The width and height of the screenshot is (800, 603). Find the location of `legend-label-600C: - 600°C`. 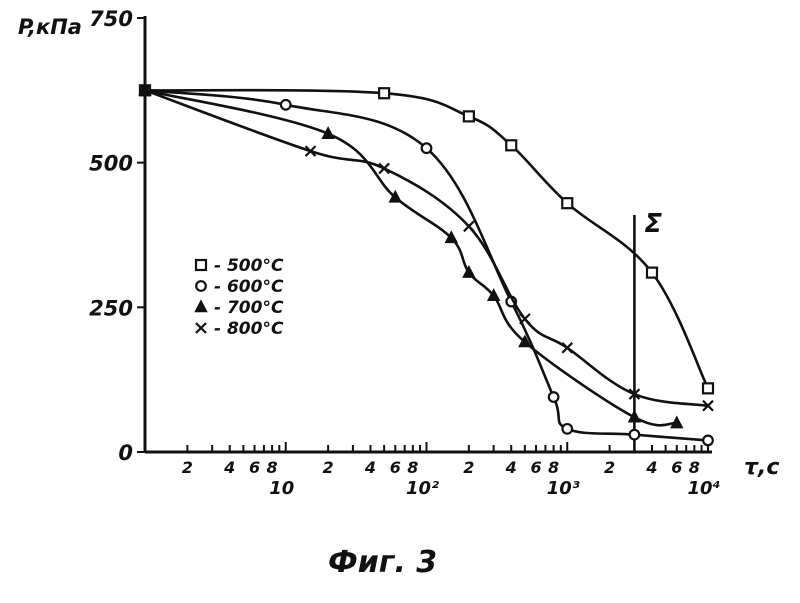

legend-label-600C: - 600°C is located at coordinates (249, 287).